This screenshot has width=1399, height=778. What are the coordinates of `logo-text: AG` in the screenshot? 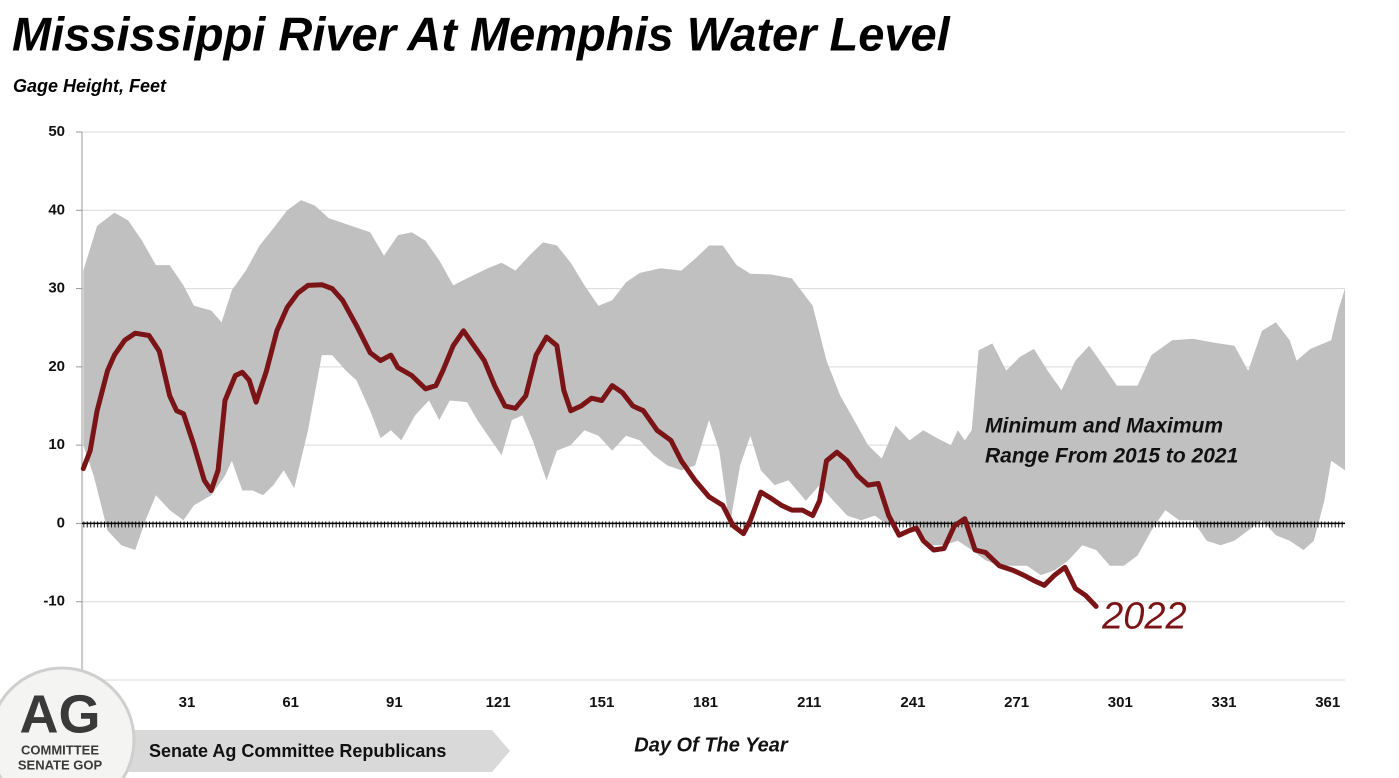 It's located at (60, 714).